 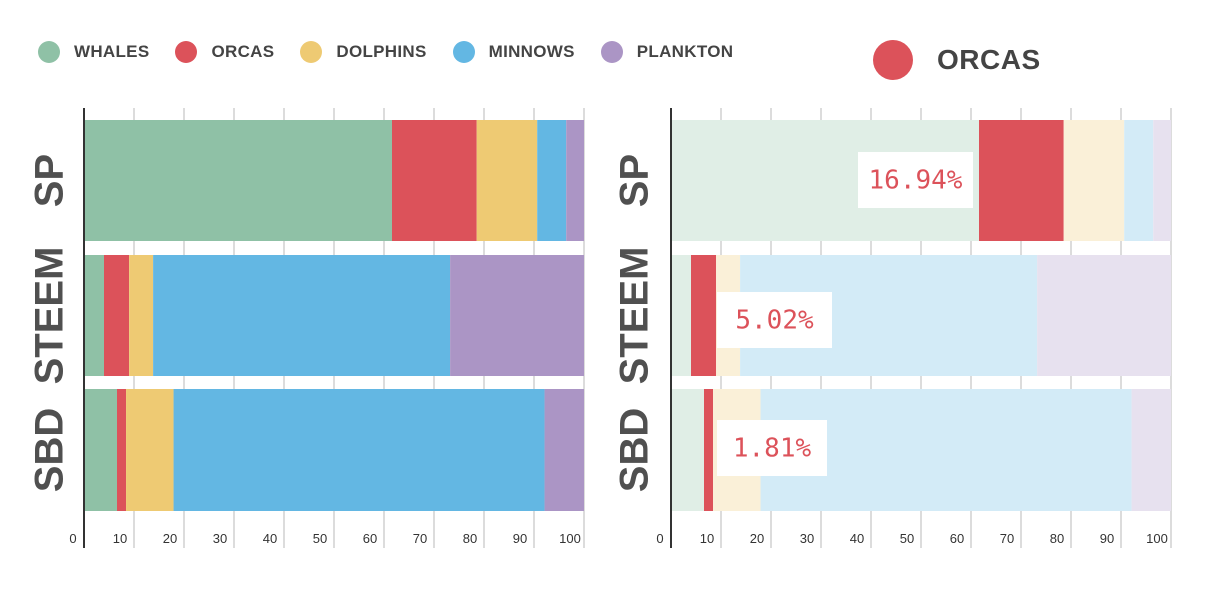 I want to click on bar-segment-minnows-steem, so click(x=302, y=315).